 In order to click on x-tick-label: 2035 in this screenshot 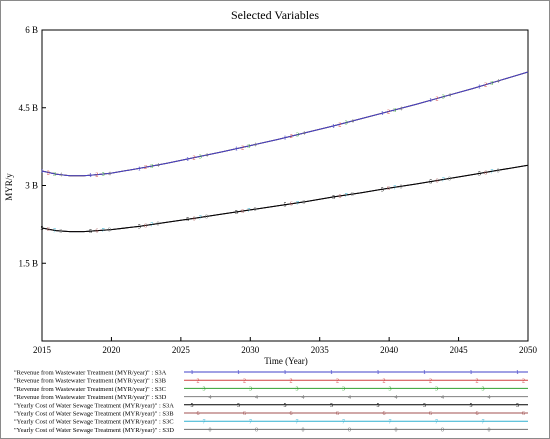, I will do `click(320, 350)`.